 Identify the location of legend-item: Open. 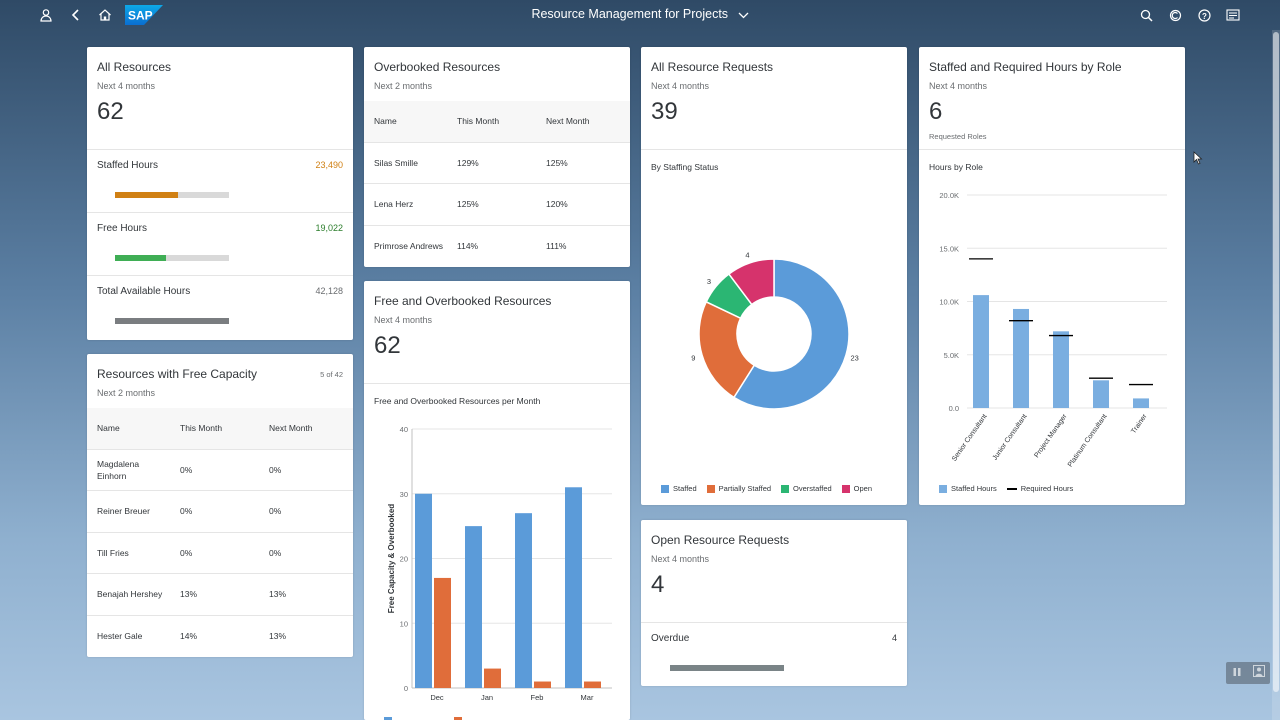
(856, 488).